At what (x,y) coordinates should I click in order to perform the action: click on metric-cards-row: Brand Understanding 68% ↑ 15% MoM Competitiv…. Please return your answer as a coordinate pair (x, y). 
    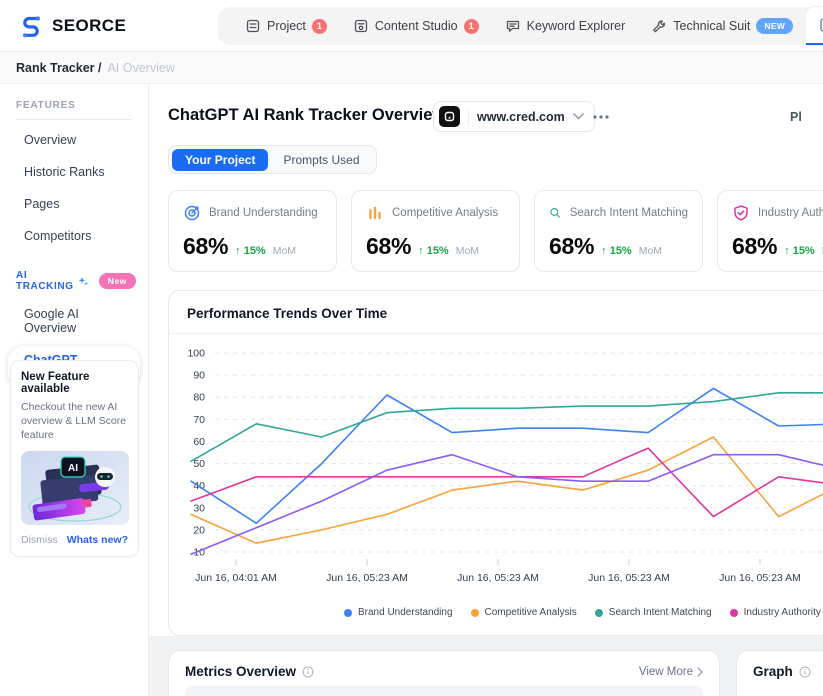
    Looking at the image, I should click on (495, 231).